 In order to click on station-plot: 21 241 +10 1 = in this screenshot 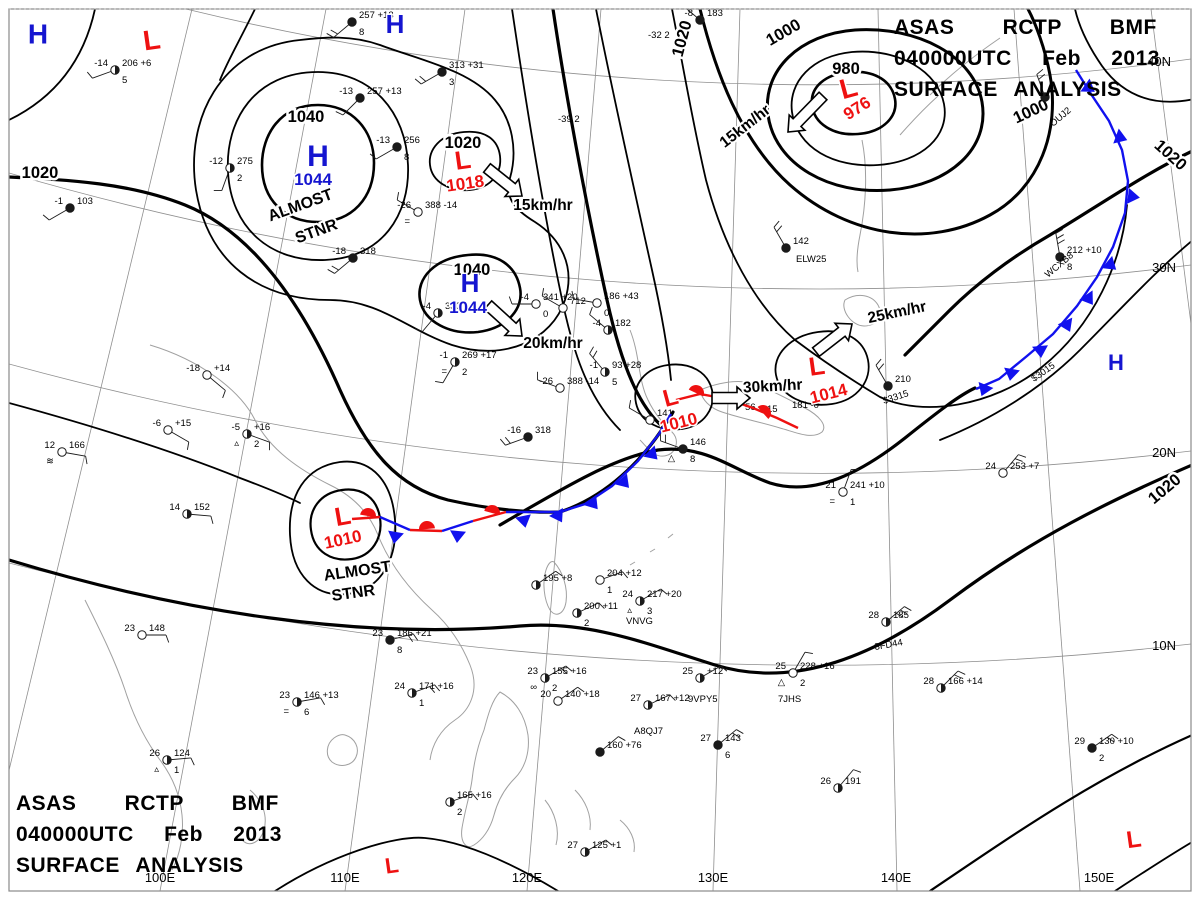, I will do `click(855, 488)`.